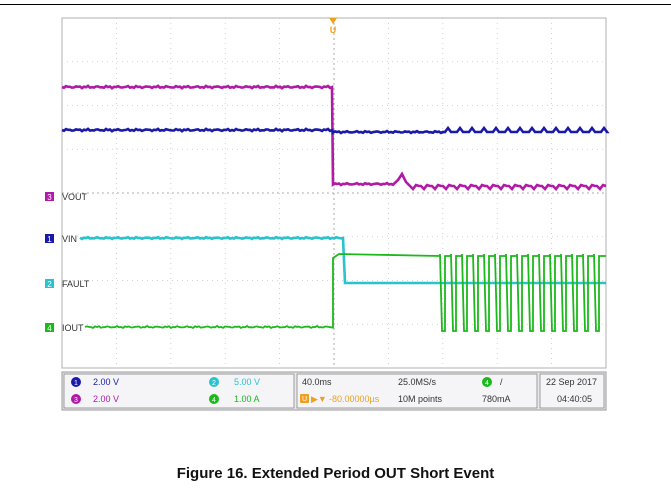 This screenshot has width=671, height=499. Describe the element at coordinates (247, 399) in the screenshot. I see `ch4-scale: 1.00 A` at that location.